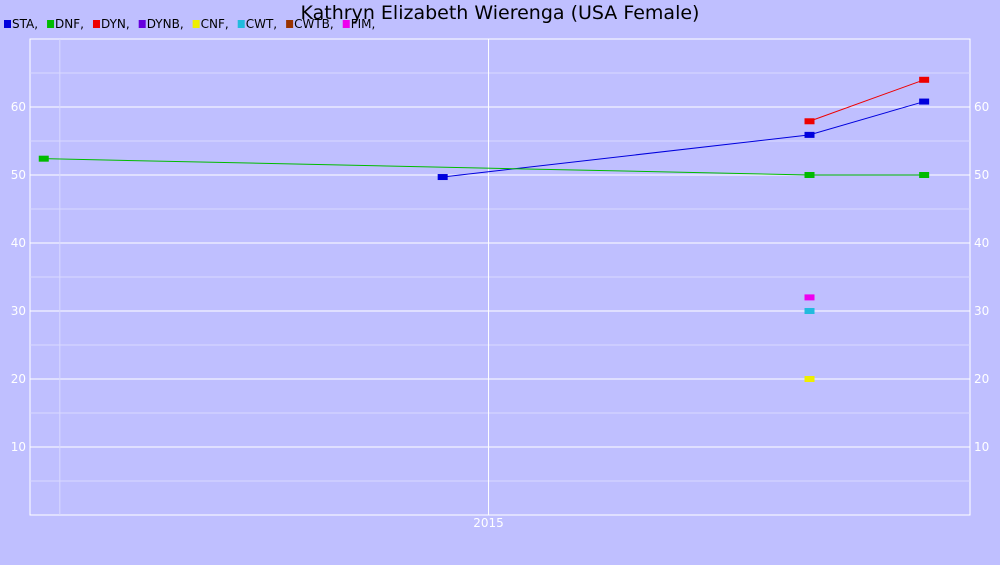  I want to click on legend-entry: DNF,, so click(69, 24).